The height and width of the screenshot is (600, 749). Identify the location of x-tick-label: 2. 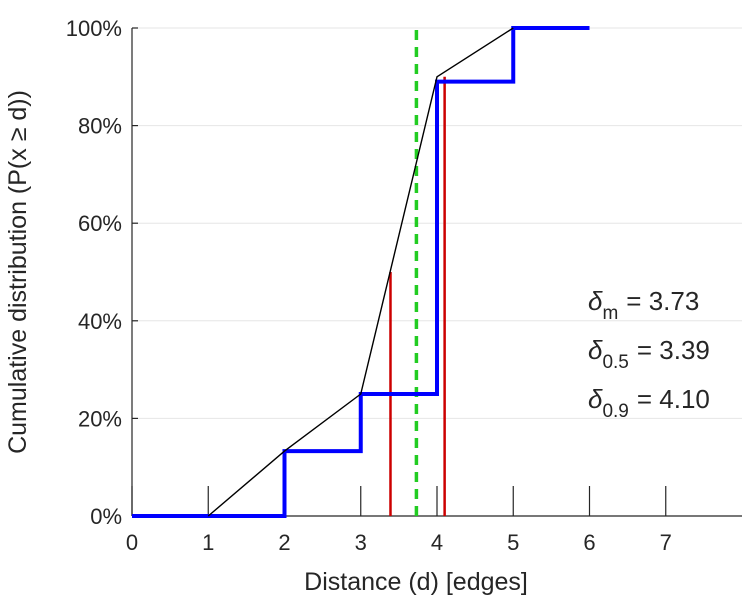
(284, 542).